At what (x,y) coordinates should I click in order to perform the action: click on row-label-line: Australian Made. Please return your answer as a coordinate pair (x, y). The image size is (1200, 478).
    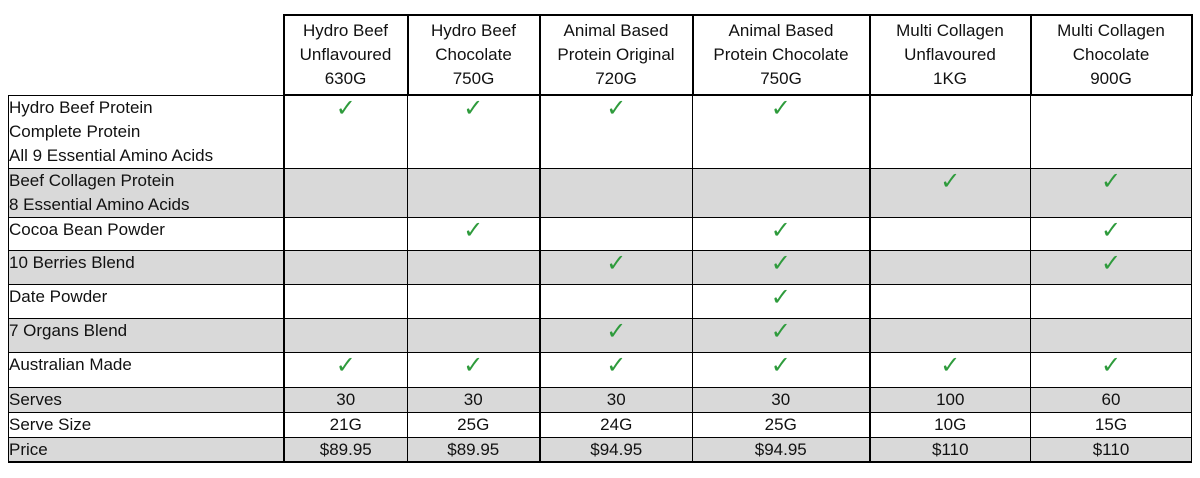
    Looking at the image, I should click on (70, 364).